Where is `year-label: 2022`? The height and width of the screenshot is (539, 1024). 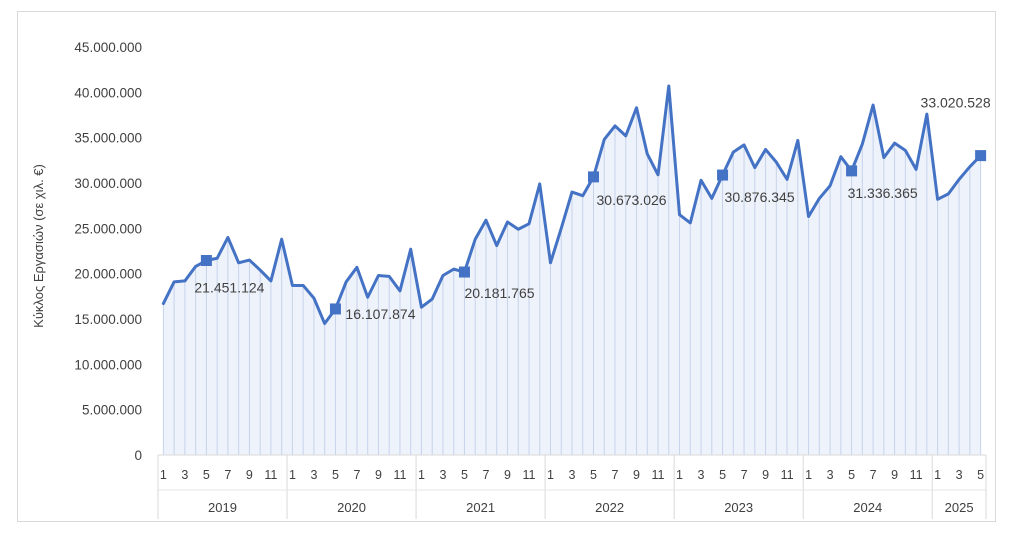 year-label: 2022 is located at coordinates (609, 507).